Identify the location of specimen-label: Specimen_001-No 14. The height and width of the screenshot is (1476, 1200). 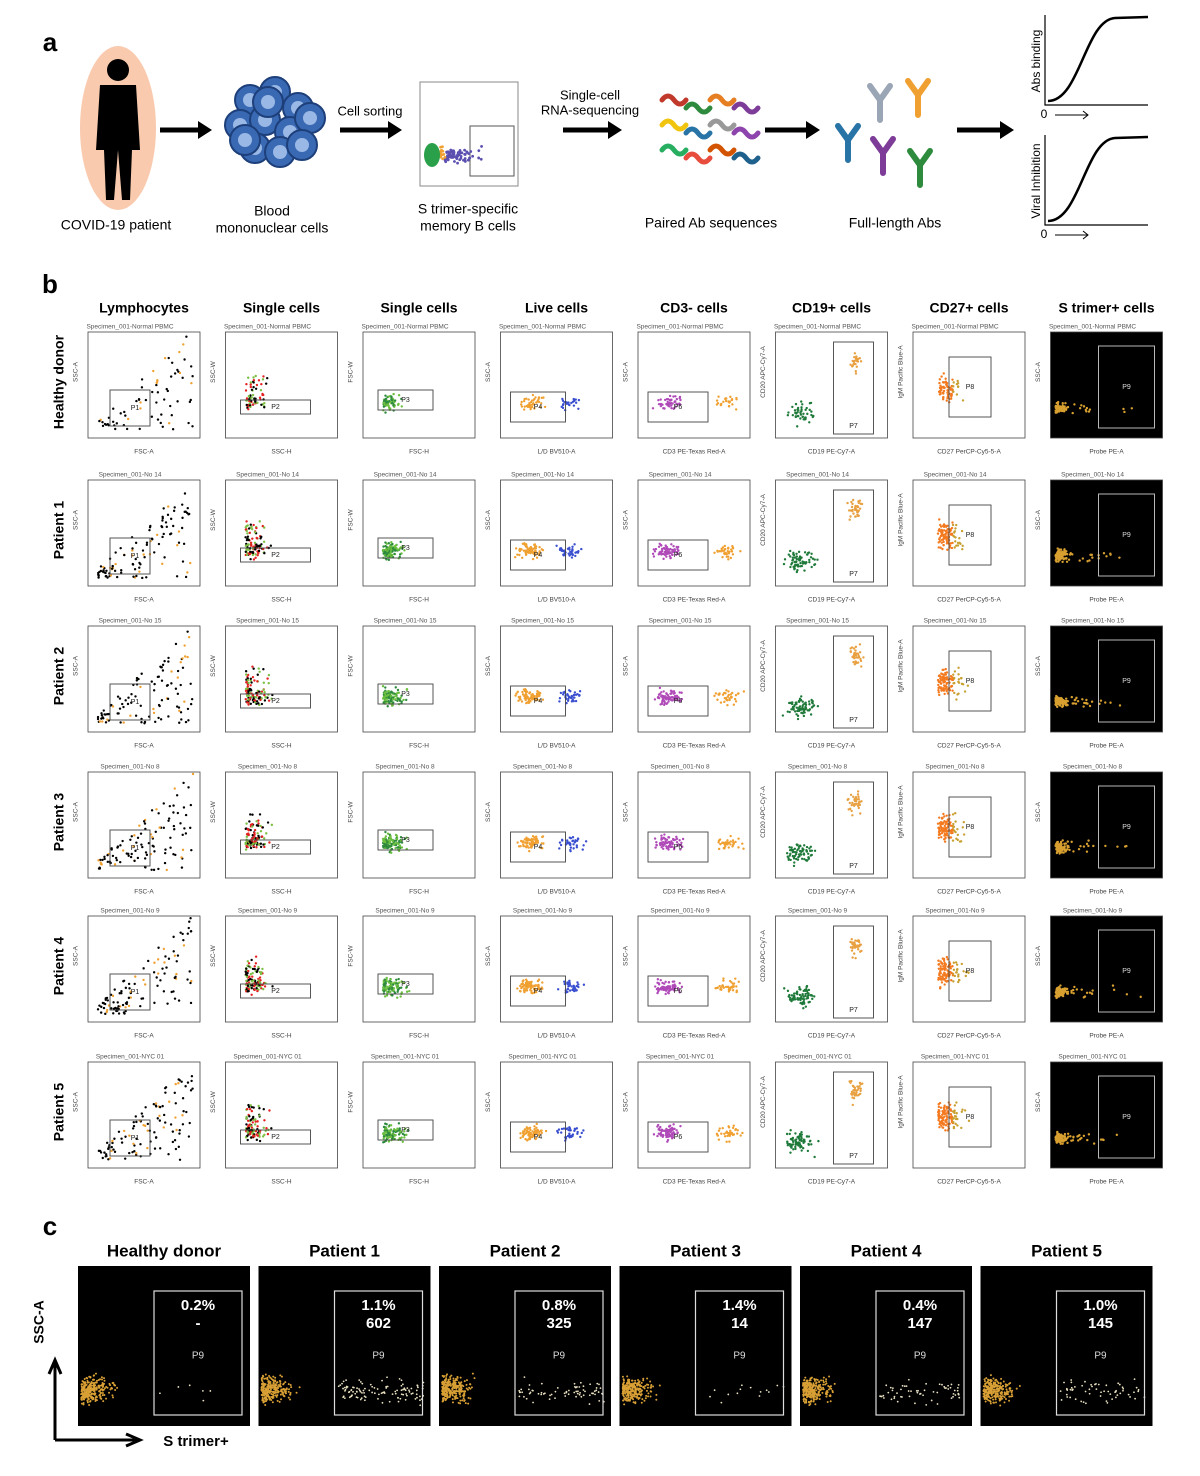
(542, 475).